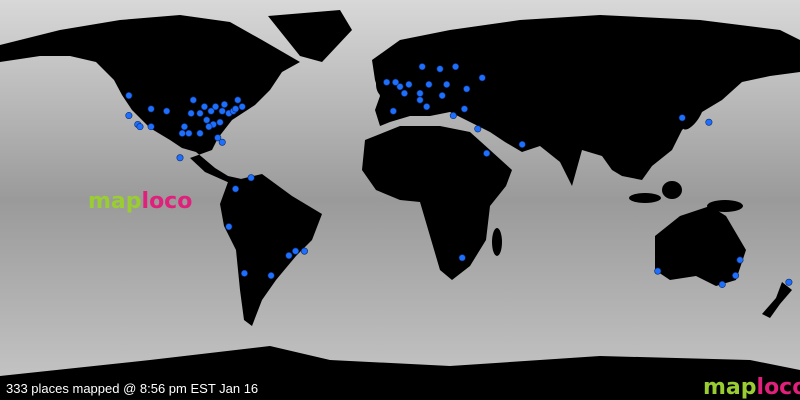 This screenshot has height=400, width=800. Describe the element at coordinates (437, 203) in the screenshot. I see `africa` at that location.